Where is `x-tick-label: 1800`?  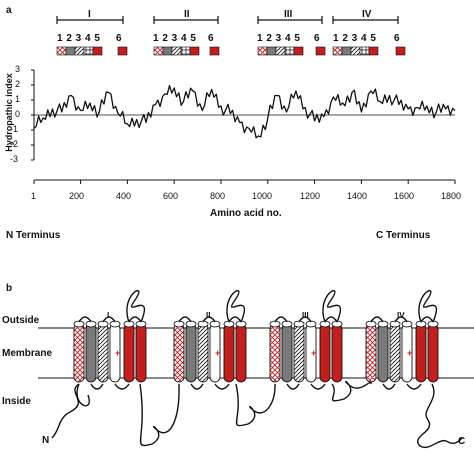
x-tick-label: 1800 is located at coordinates (451, 196).